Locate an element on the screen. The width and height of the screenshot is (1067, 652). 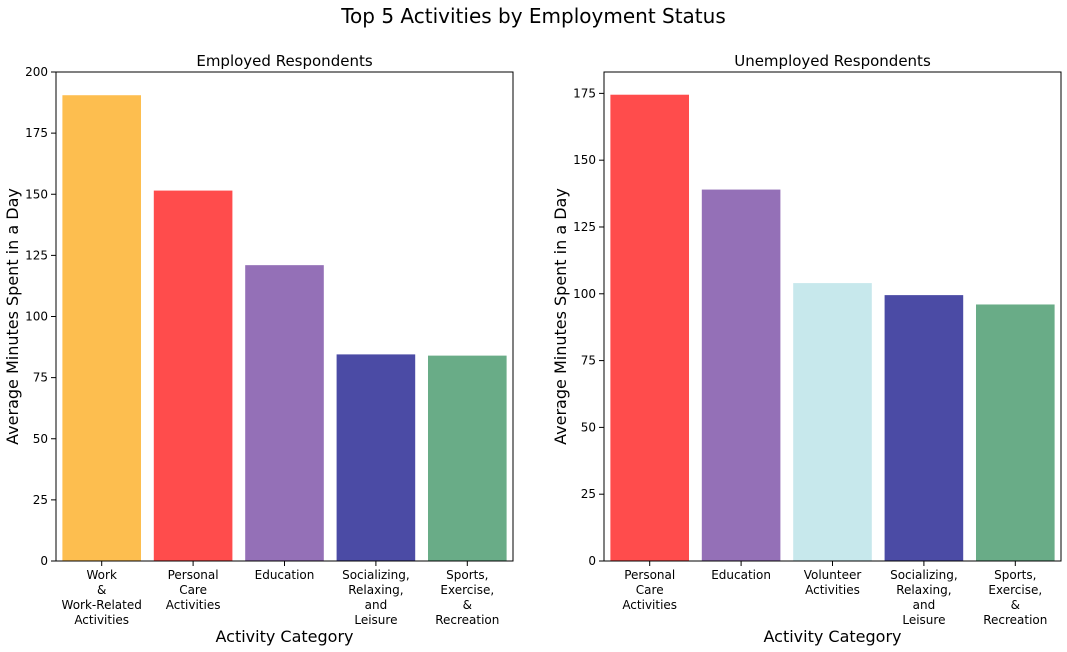
chart2-xtick-label-2-line-0: Volunteer is located at coordinates (833, 575).